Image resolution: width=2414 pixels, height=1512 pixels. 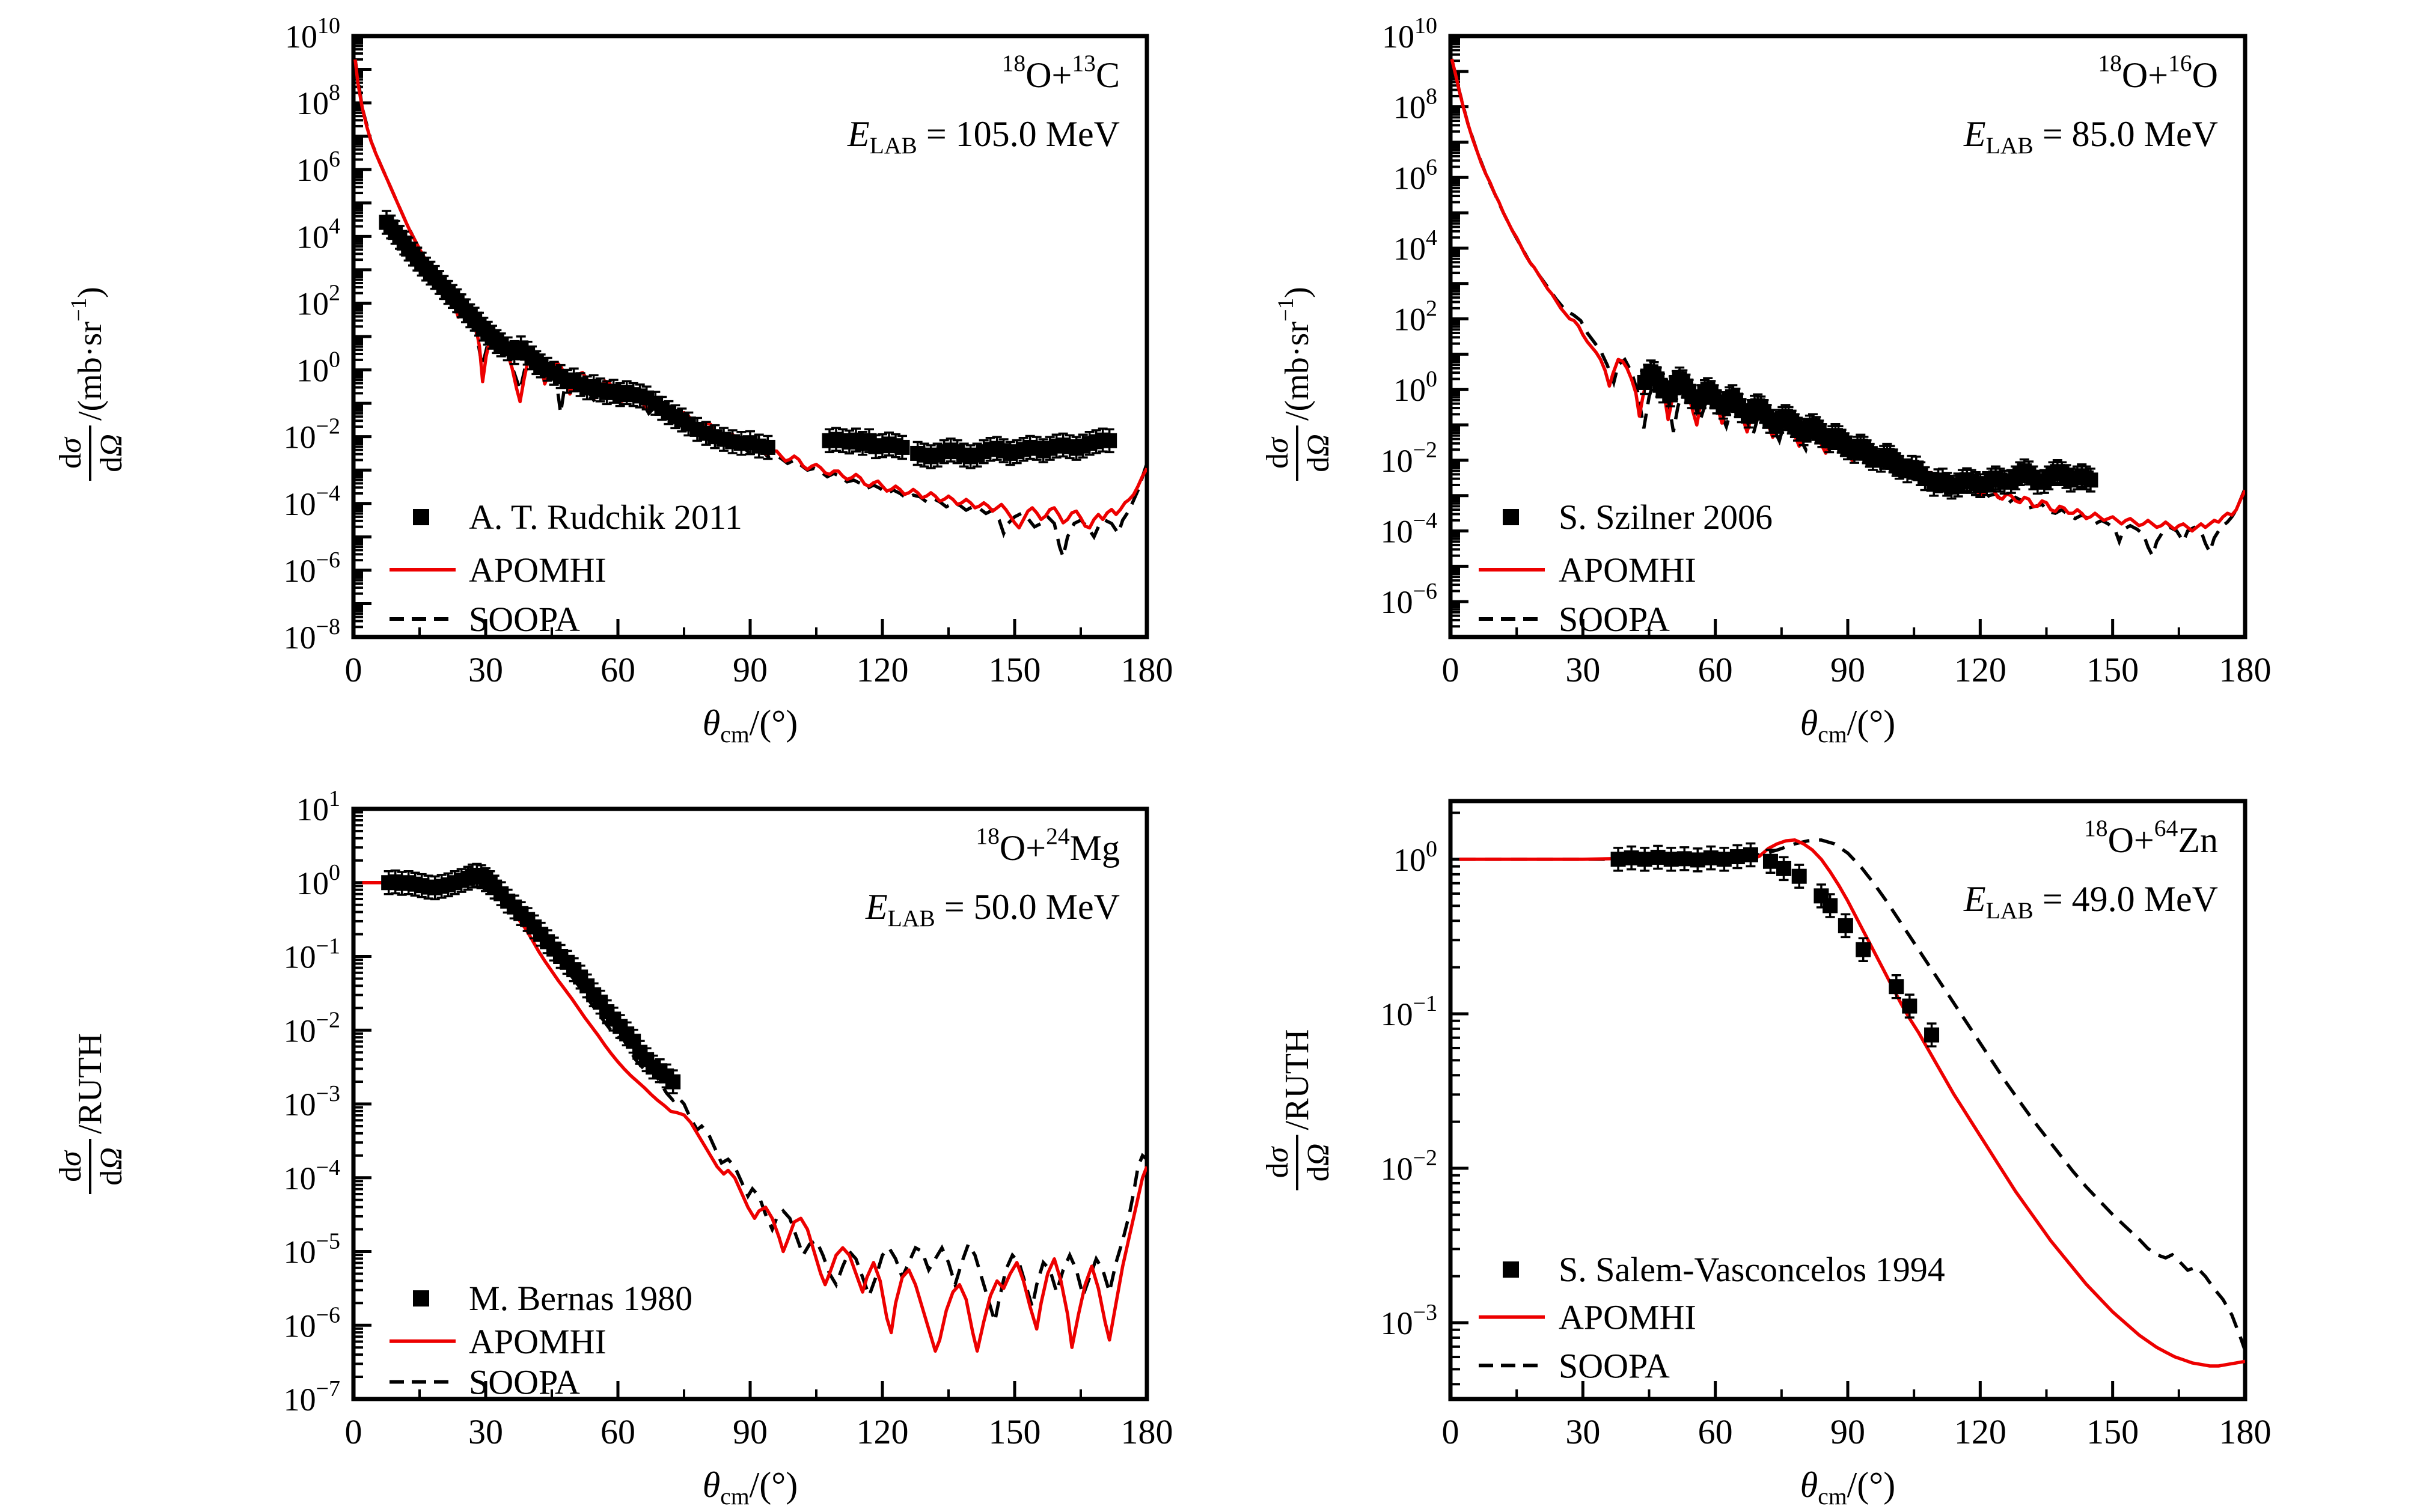 I want to click on y-label-suffix: /(mb·sr−1), so click(x=88, y=354).